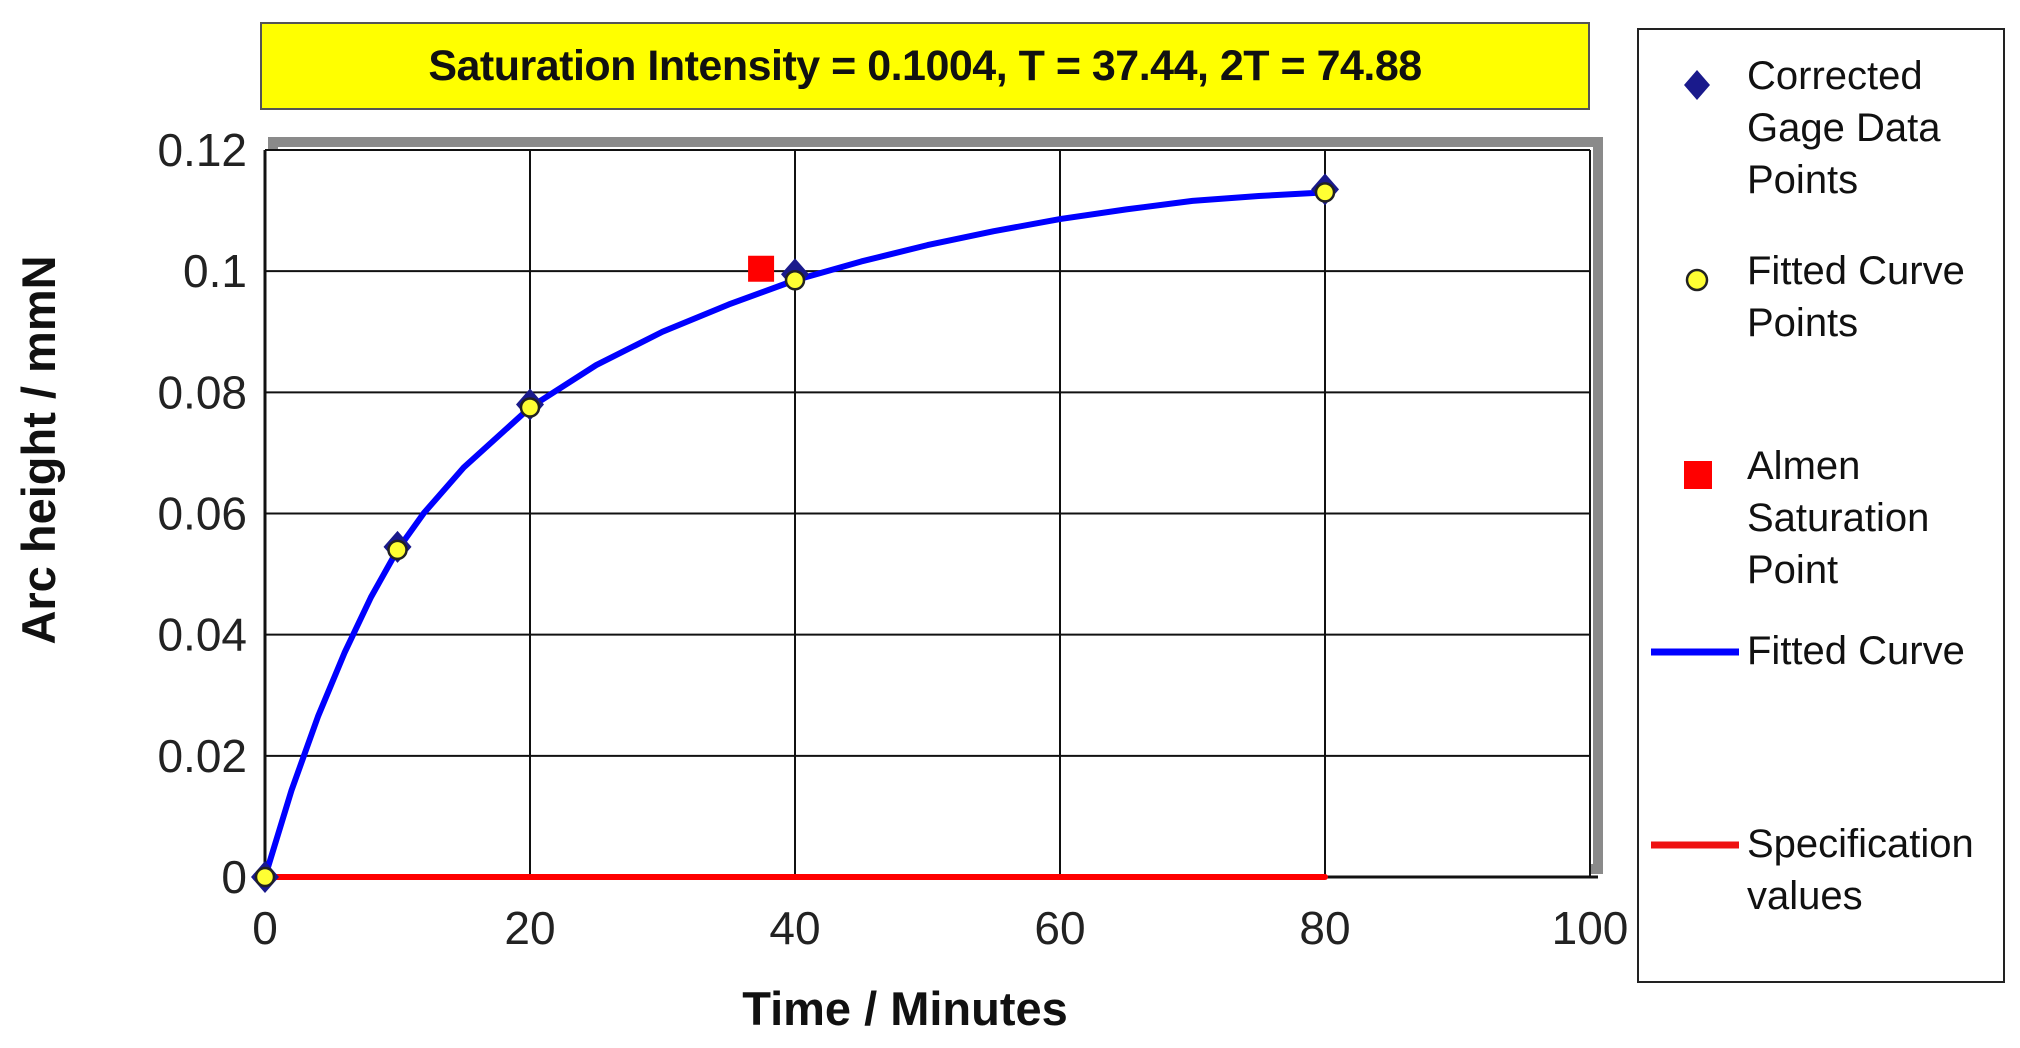 Image resolution: width=2020 pixels, height=1048 pixels. I want to click on y-tick-label: 0.06, so click(202, 514).